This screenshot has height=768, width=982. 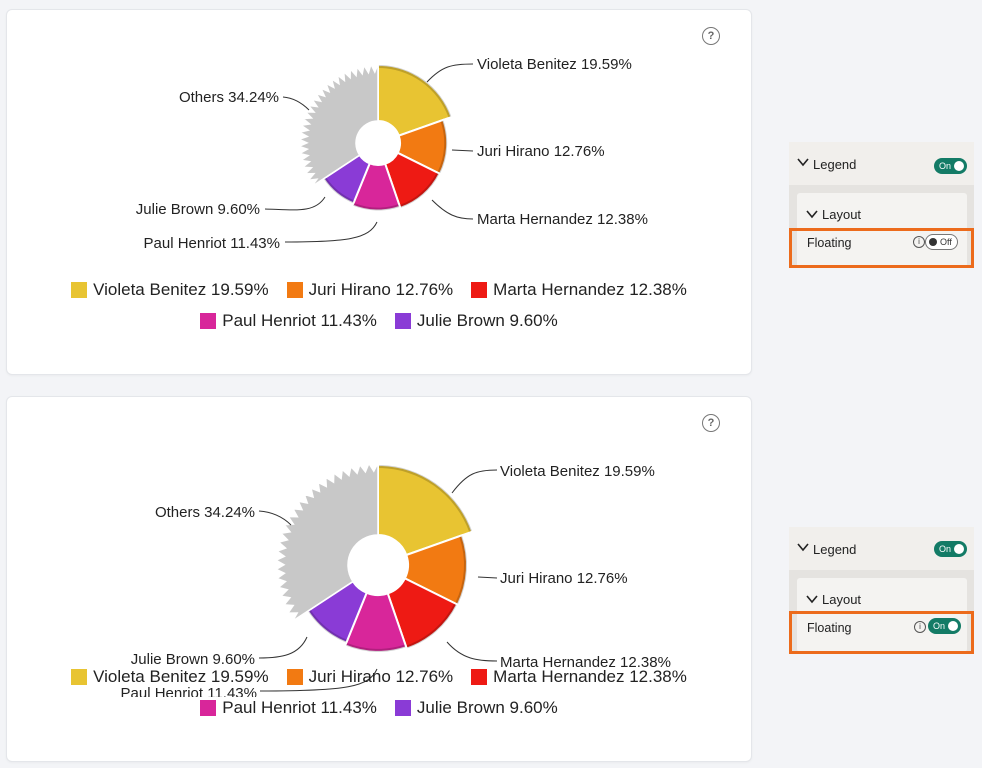 What do you see at coordinates (554, 64) in the screenshot?
I see `data-label: Violeta Benitez 19.59%` at bounding box center [554, 64].